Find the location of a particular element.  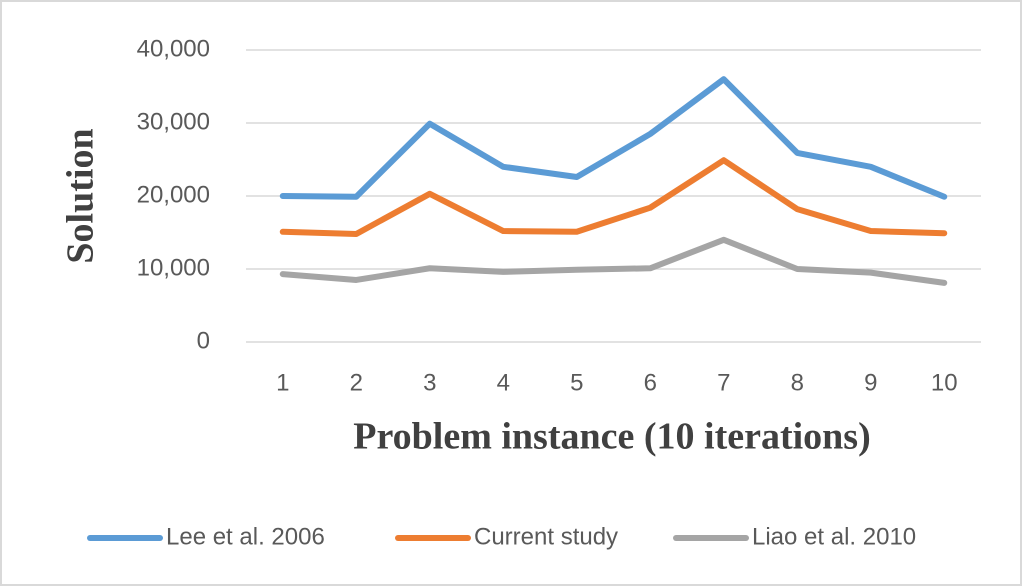

x-tick-label: 10 is located at coordinates (944, 382).